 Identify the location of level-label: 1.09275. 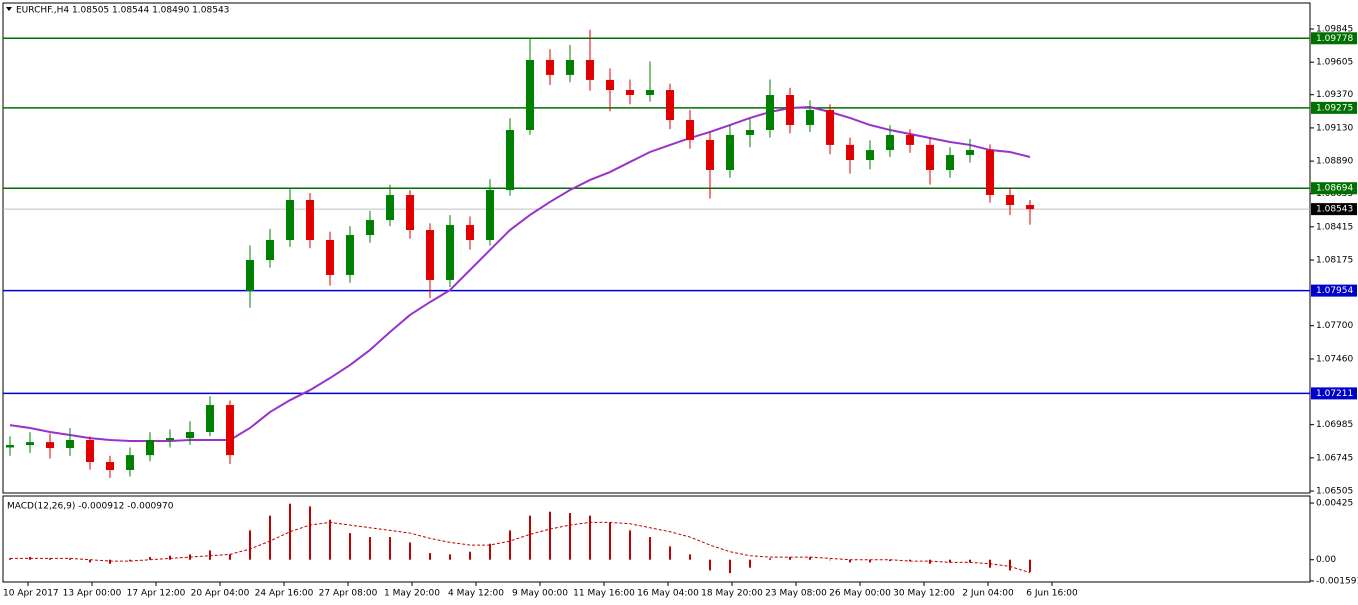
(1334, 108).